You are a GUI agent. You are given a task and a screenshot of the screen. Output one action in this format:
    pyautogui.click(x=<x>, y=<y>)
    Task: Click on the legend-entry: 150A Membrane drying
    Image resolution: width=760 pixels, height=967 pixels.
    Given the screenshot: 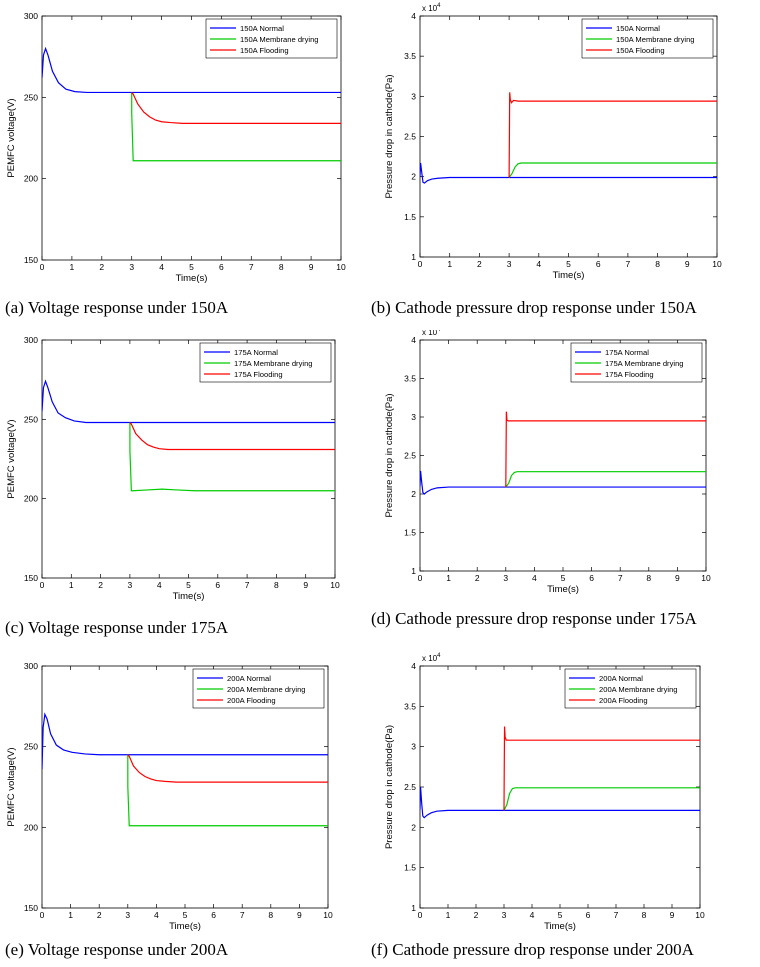 What is the action you would take?
    pyautogui.click(x=655, y=39)
    